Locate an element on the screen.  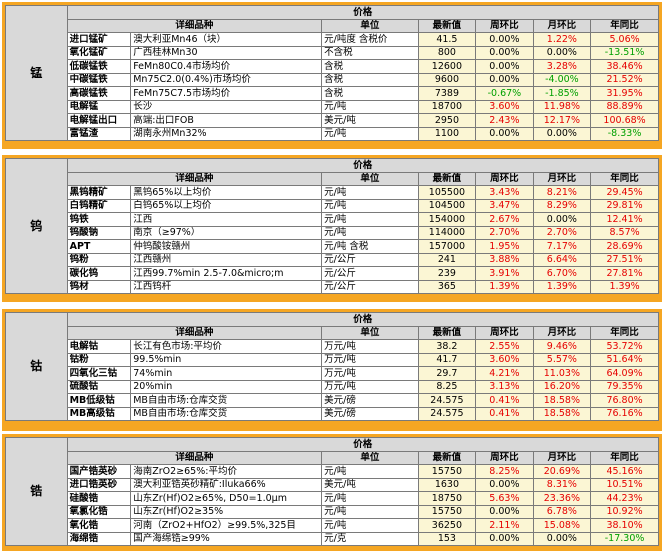
table-row: 钨粉 江西赣州 元/公斤 241 3.88% 6.64% 27.51% is located at coordinates (332, 259).